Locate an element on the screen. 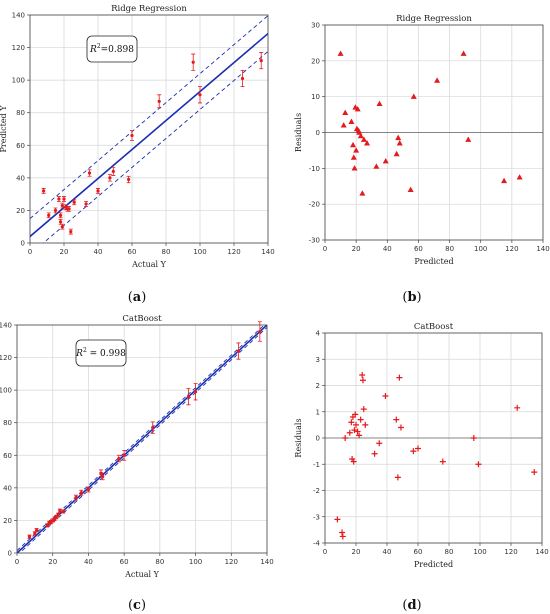  y-tick-label: 80 is located at coordinates (7, 423).